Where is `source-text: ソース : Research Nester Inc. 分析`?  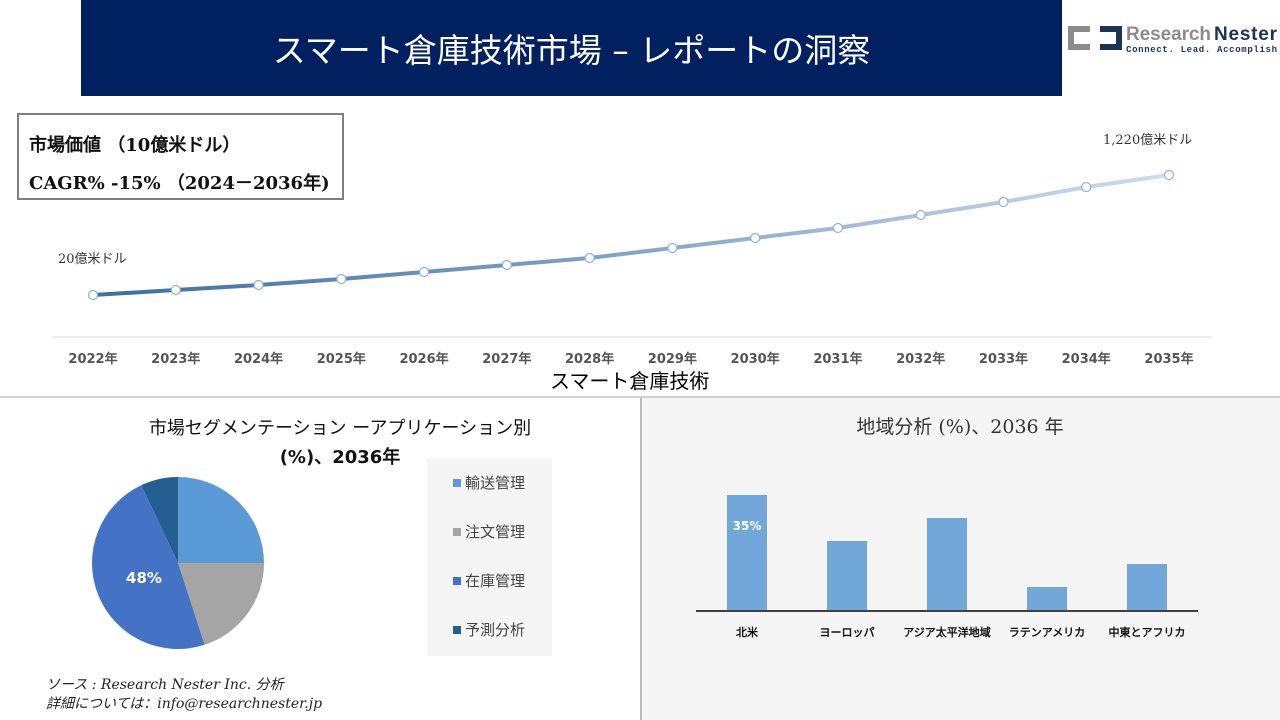
source-text: ソース : Research Nester Inc. 分析 is located at coordinates (165, 685).